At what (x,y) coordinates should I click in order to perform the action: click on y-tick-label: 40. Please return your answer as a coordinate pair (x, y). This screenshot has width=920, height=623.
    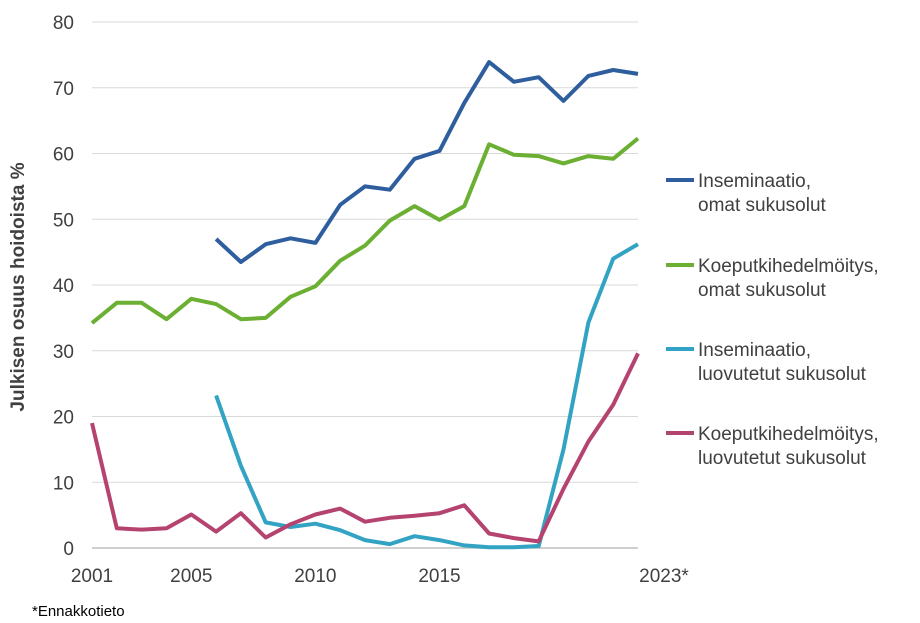
    Looking at the image, I should click on (63, 286).